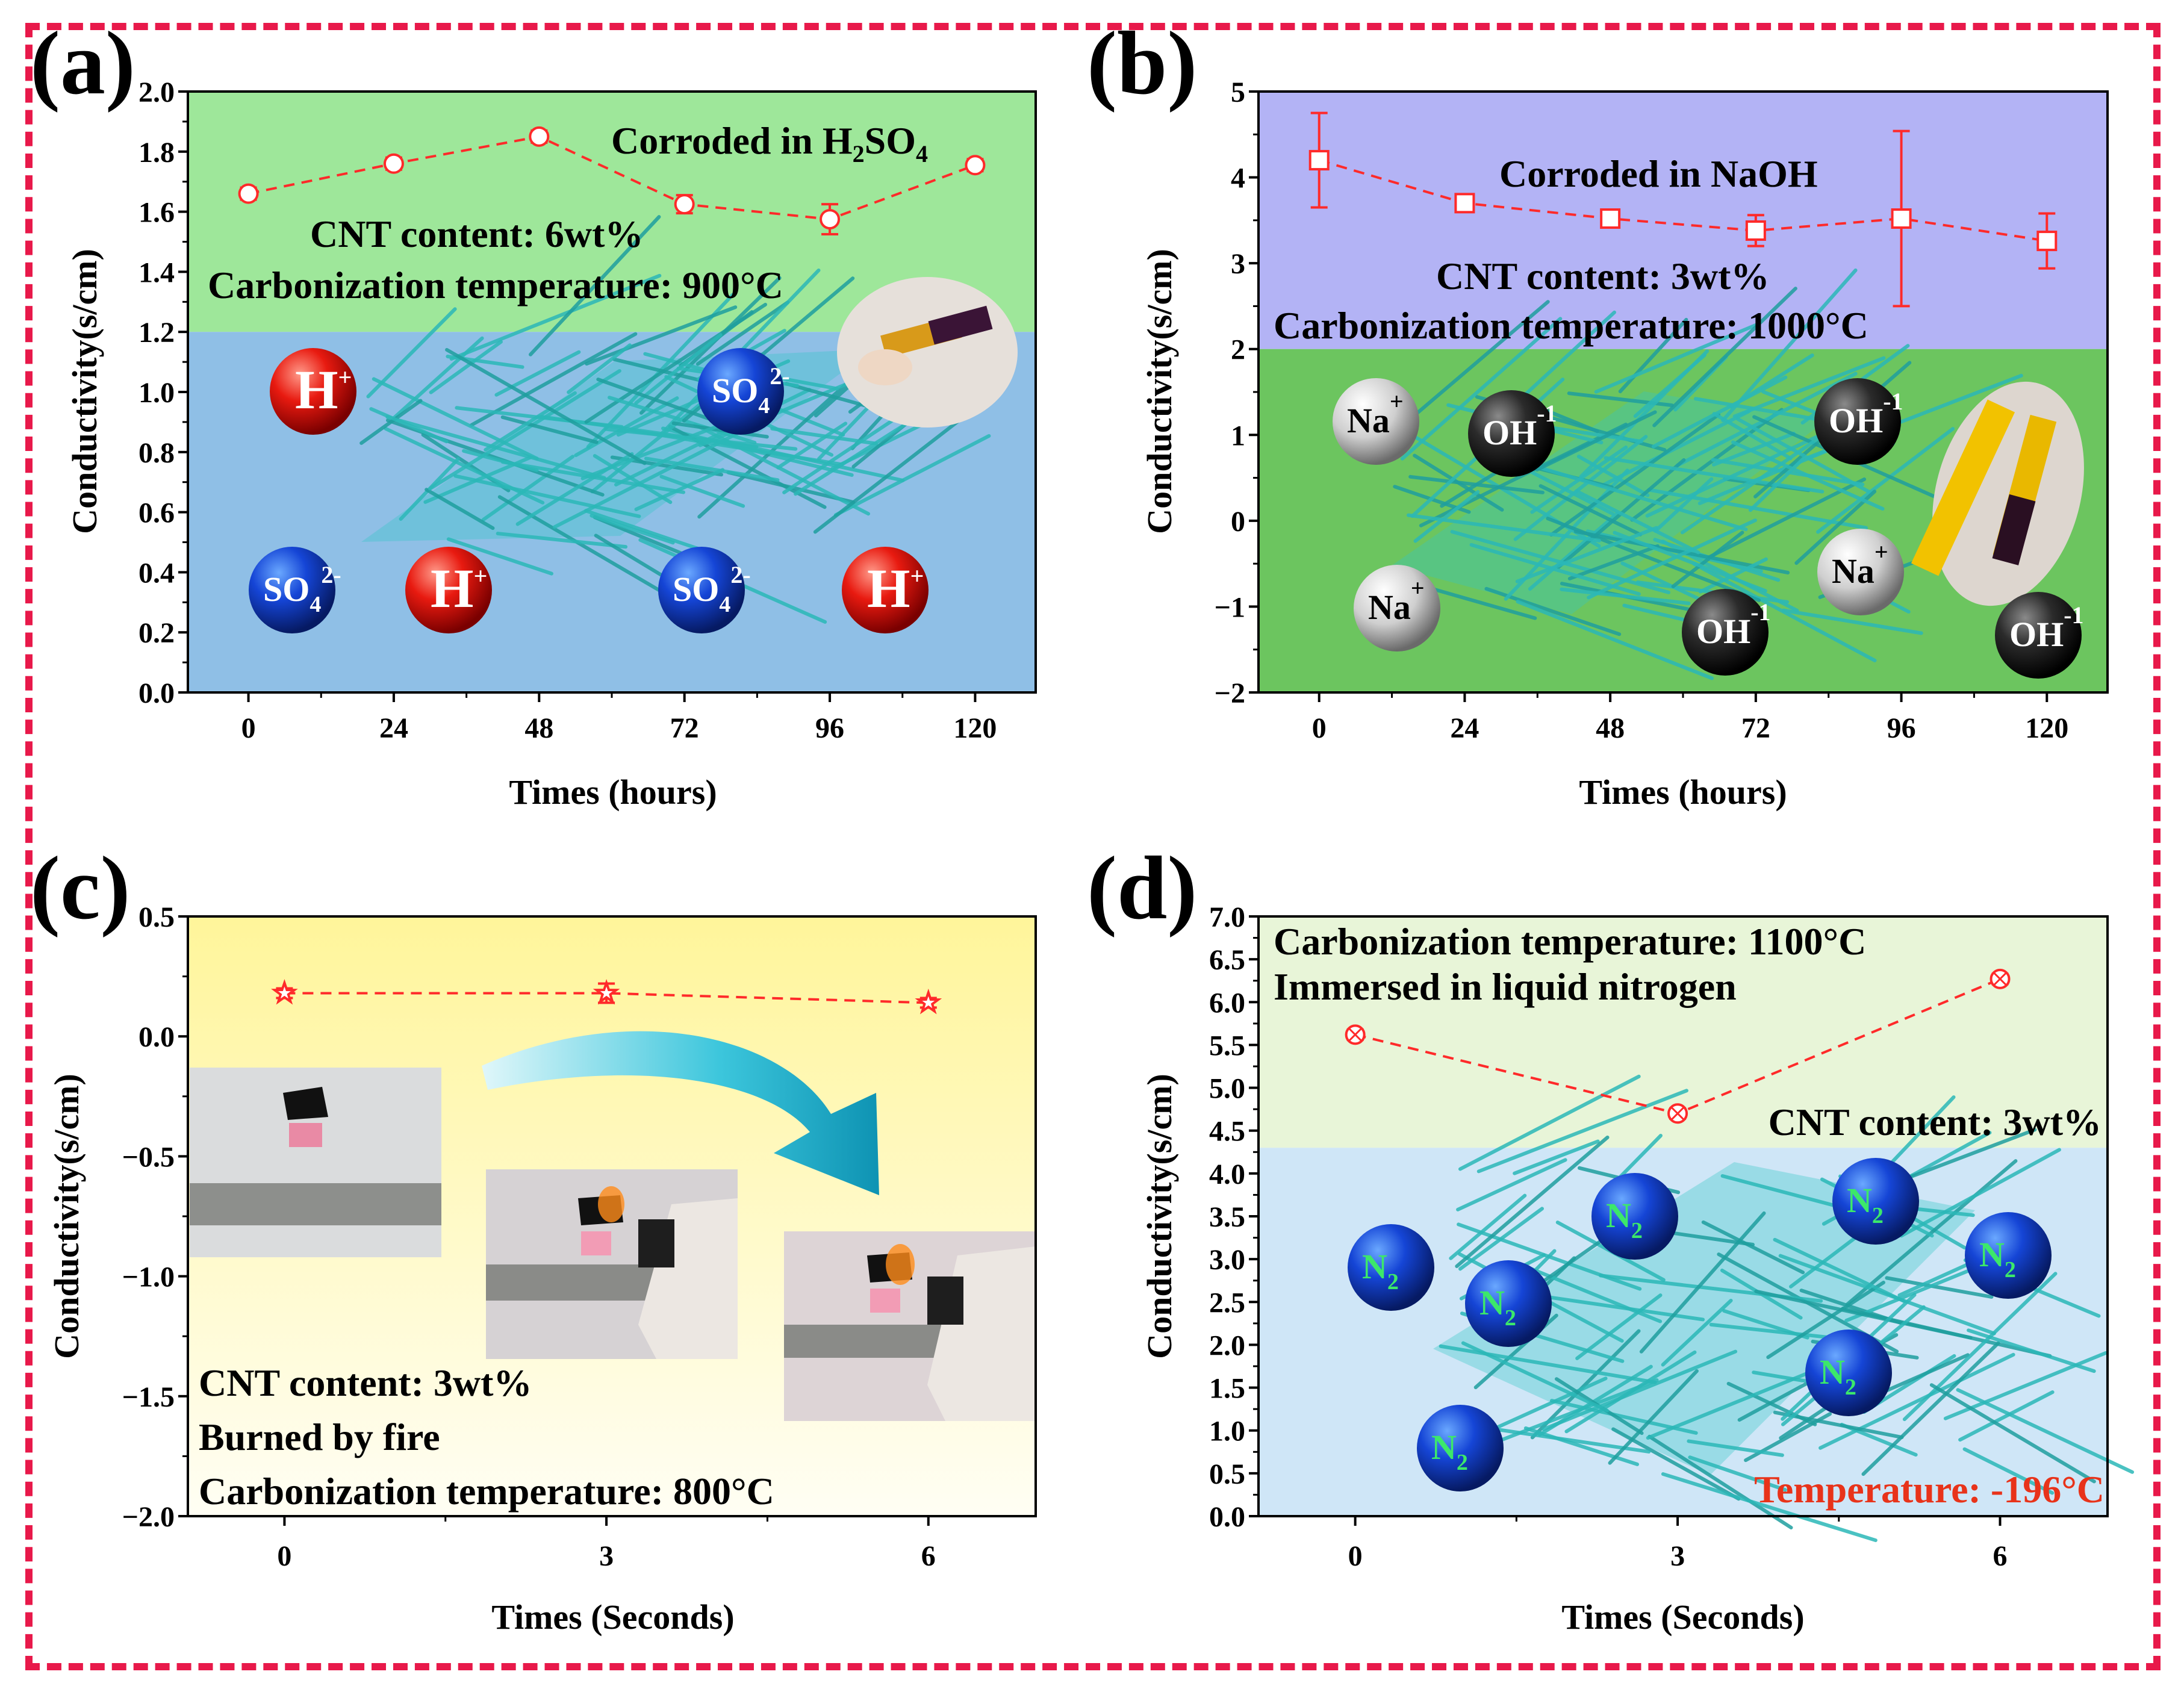 The height and width of the screenshot is (1698, 2184). Describe the element at coordinates (1227, 1046) in the screenshot. I see `y-tick-label: 5.5` at that location.